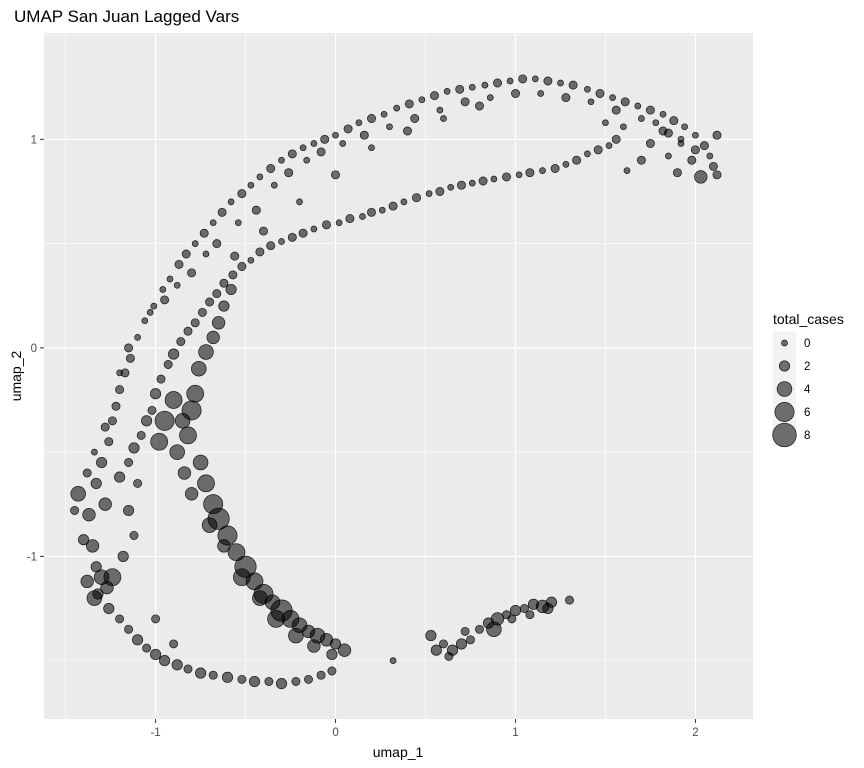  Describe the element at coordinates (808, 319) in the screenshot. I see `legend-title: total_cases` at that location.